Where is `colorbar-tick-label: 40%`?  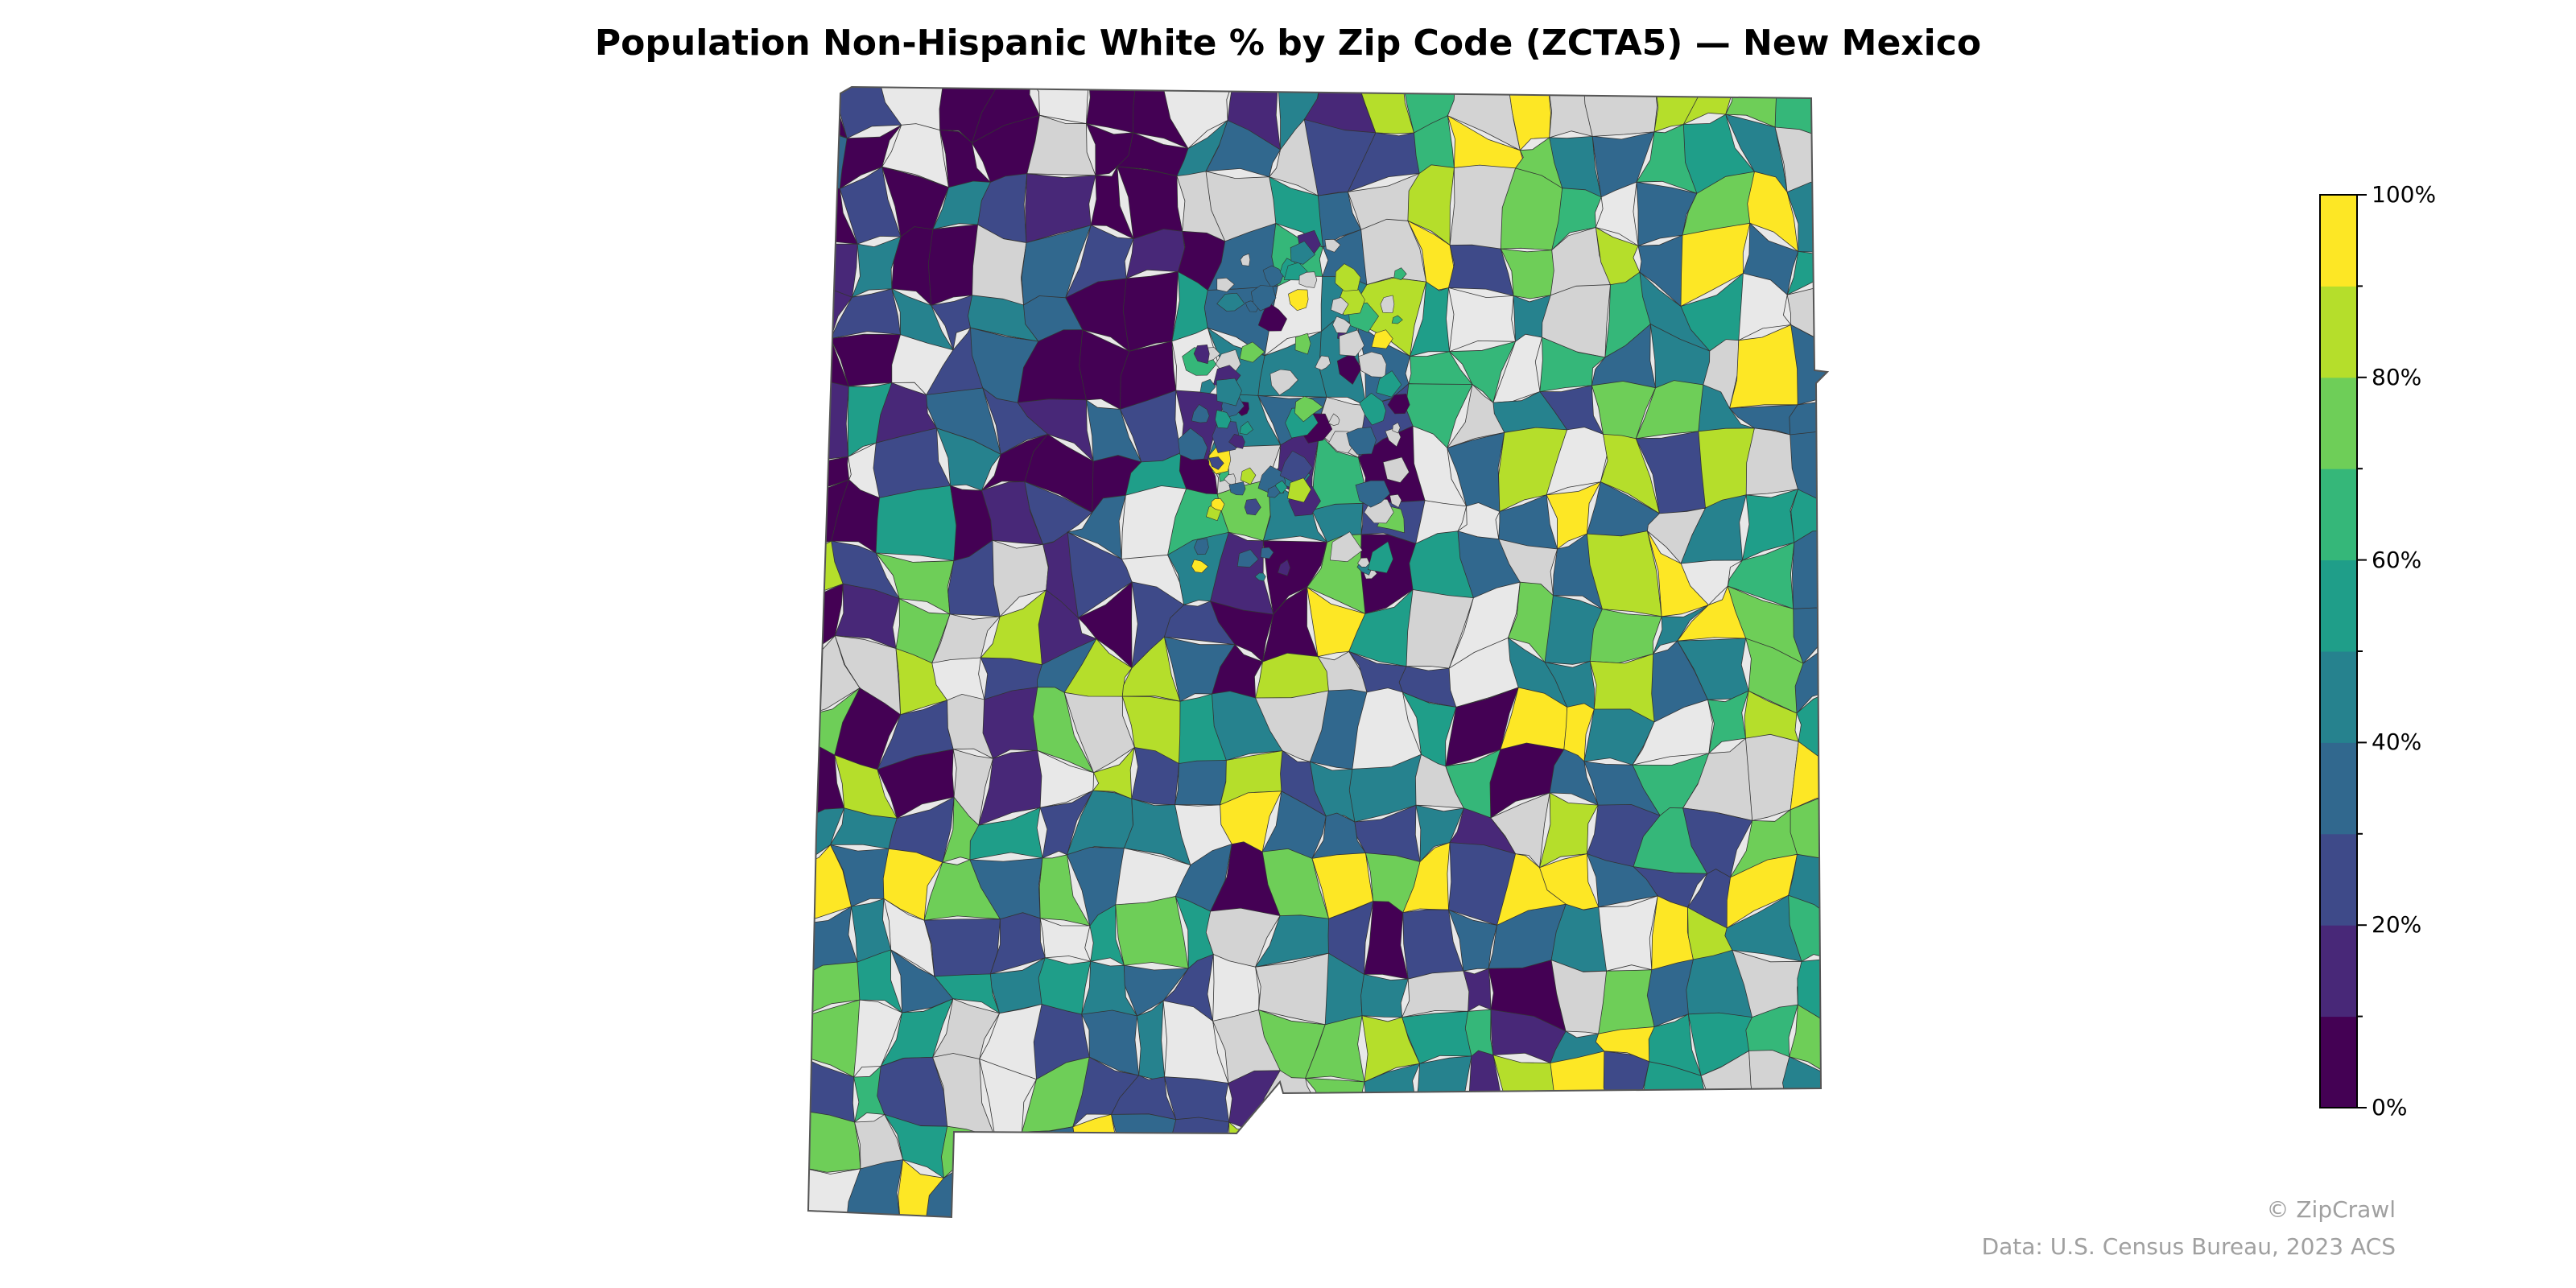 colorbar-tick-label: 40% is located at coordinates (2397, 742).